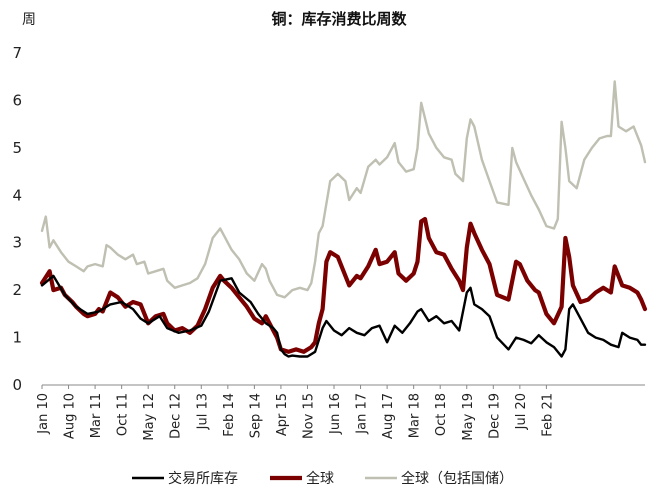 Image resolution: width=665 pixels, height=495 pixels. Describe the element at coordinates (468, 417) in the screenshot. I see `x-tick-label: May 19` at that location.